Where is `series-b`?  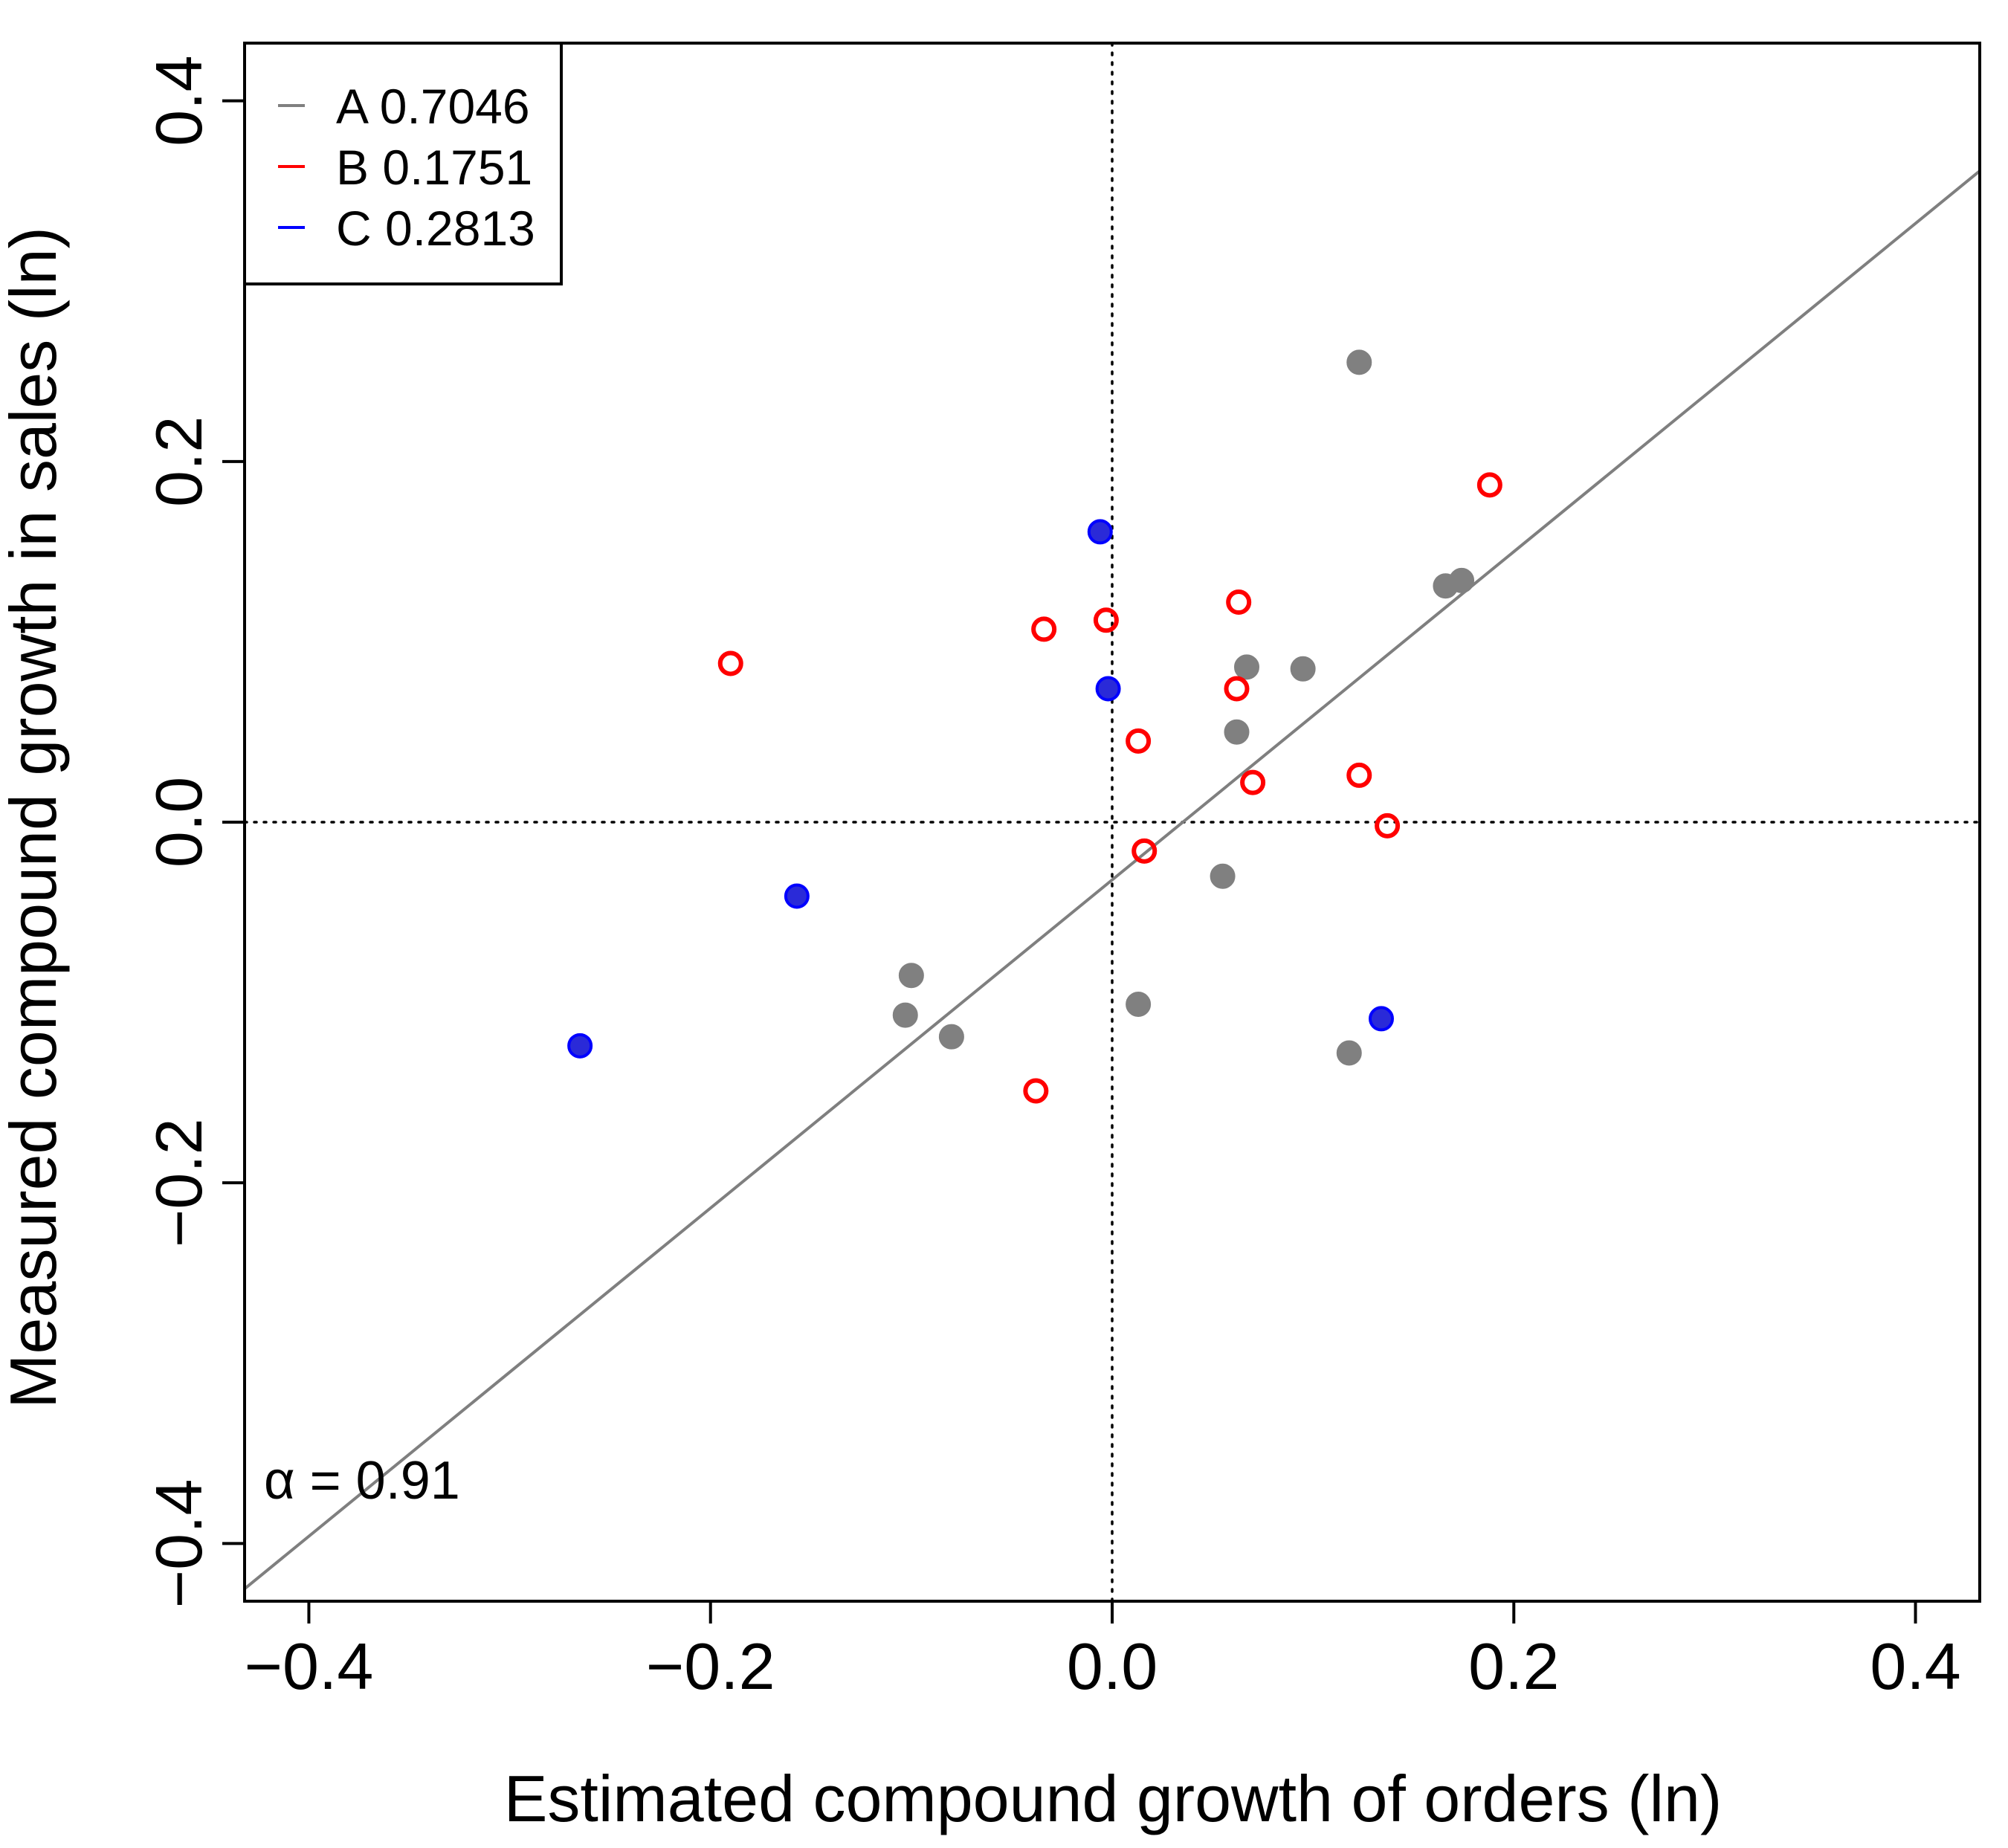 series-b is located at coordinates (1109, 788).